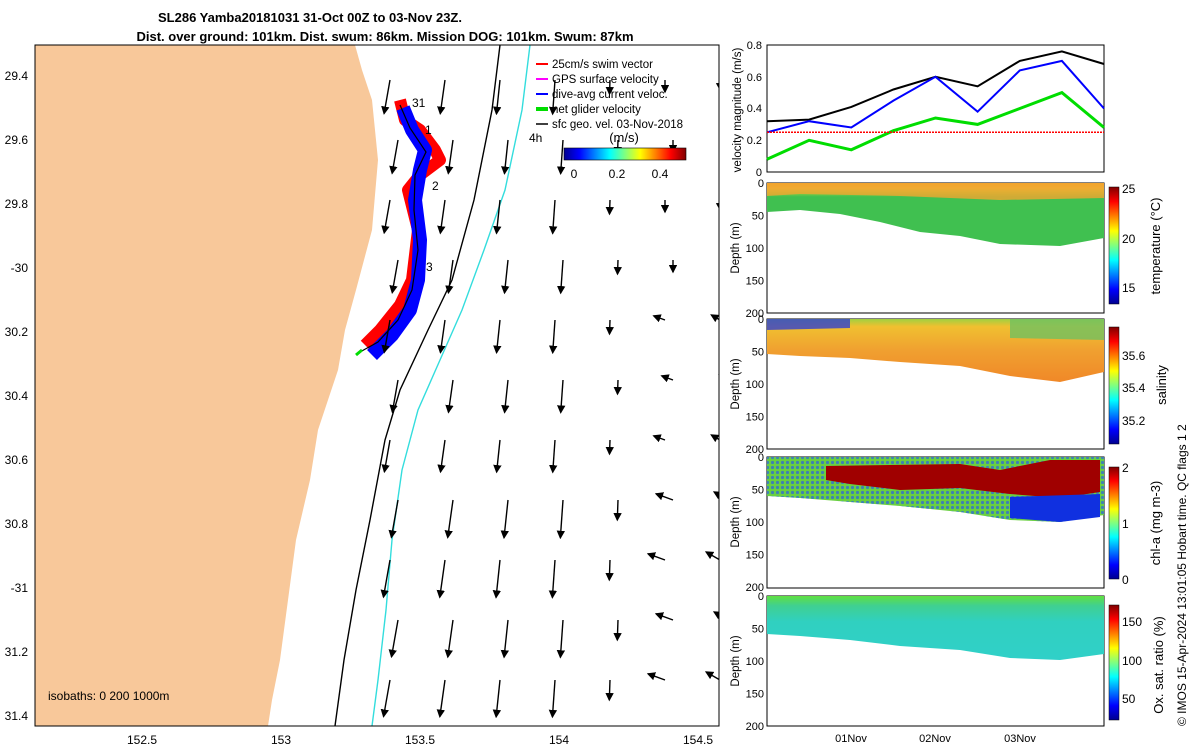 This screenshot has height=750, width=1200. I want to click on chla-label: chl-a (mg m-3), so click(1155, 523).